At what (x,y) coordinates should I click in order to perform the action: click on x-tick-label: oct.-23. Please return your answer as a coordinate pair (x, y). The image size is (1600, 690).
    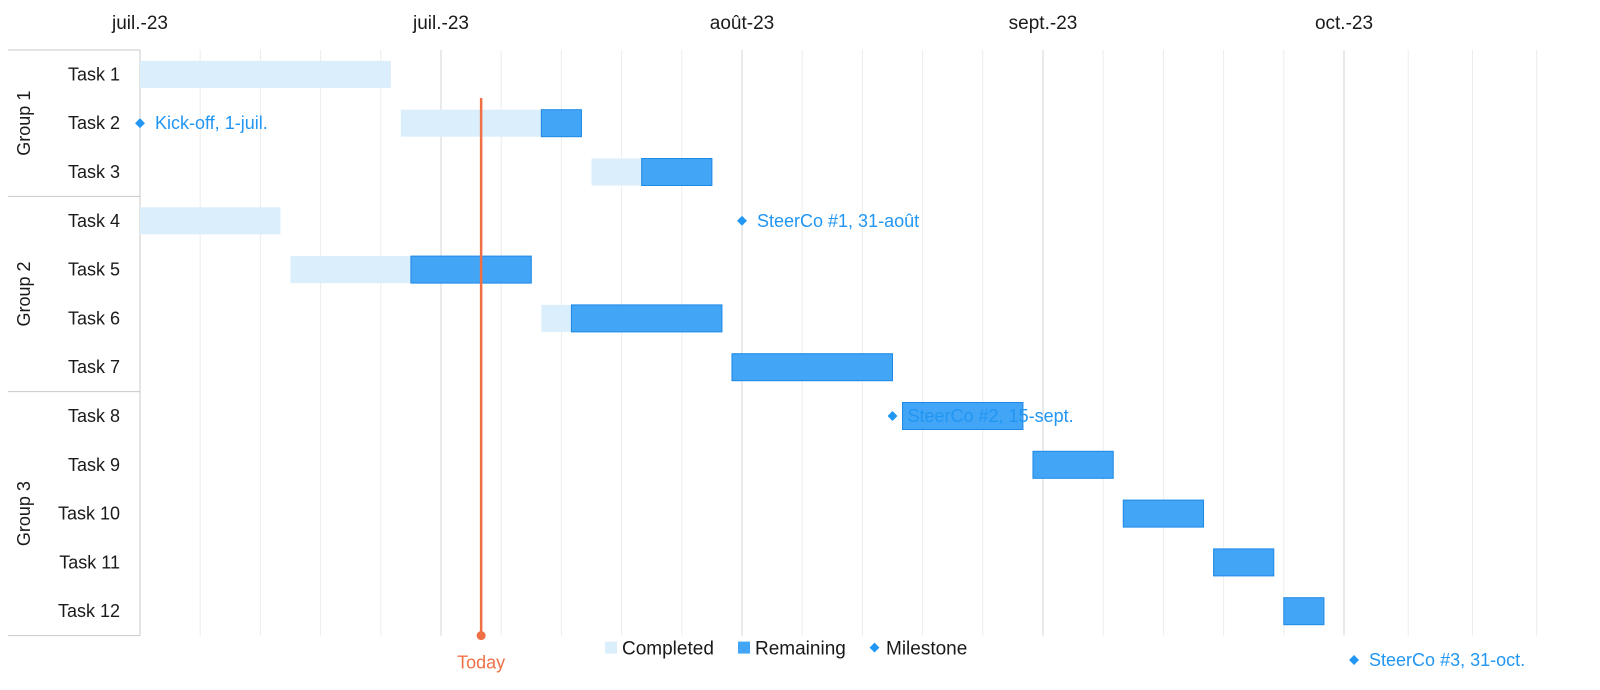
    Looking at the image, I should click on (1344, 23).